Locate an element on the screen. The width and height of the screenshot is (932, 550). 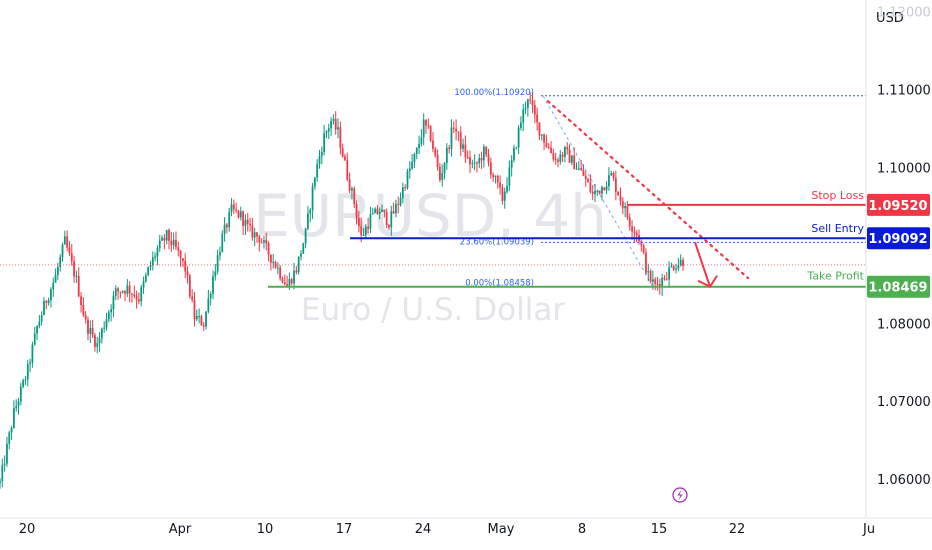
time-tick-label: 10 is located at coordinates (265, 529).